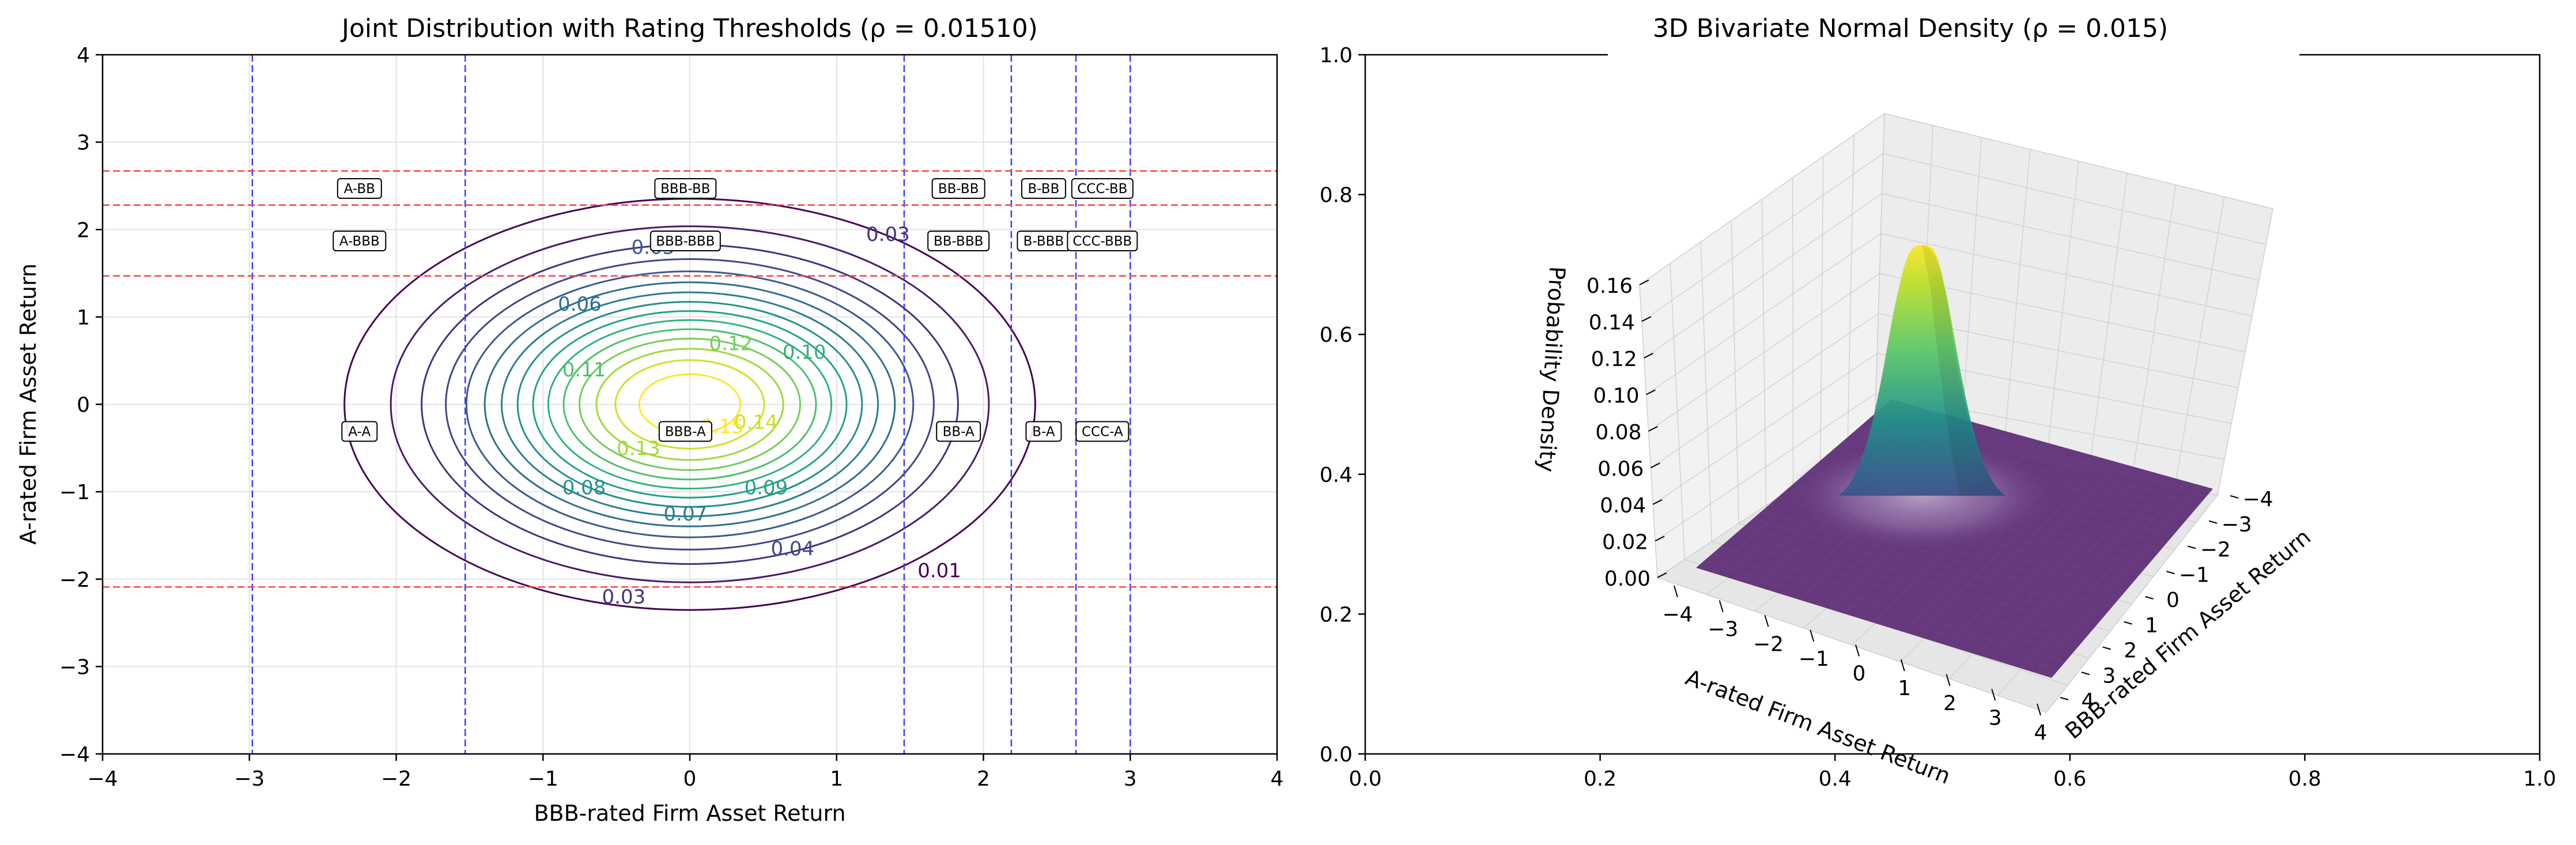 This screenshot has width=2576, height=845. I want to click on z-tick-label: 0.12, so click(1614, 359).